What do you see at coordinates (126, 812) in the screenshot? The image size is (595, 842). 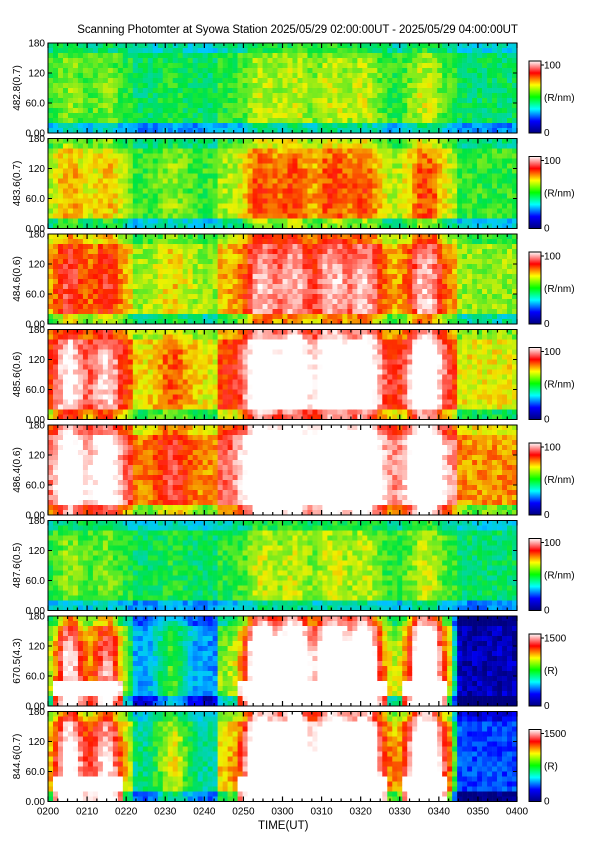 I see `x-tick-label: 0220` at bounding box center [126, 812].